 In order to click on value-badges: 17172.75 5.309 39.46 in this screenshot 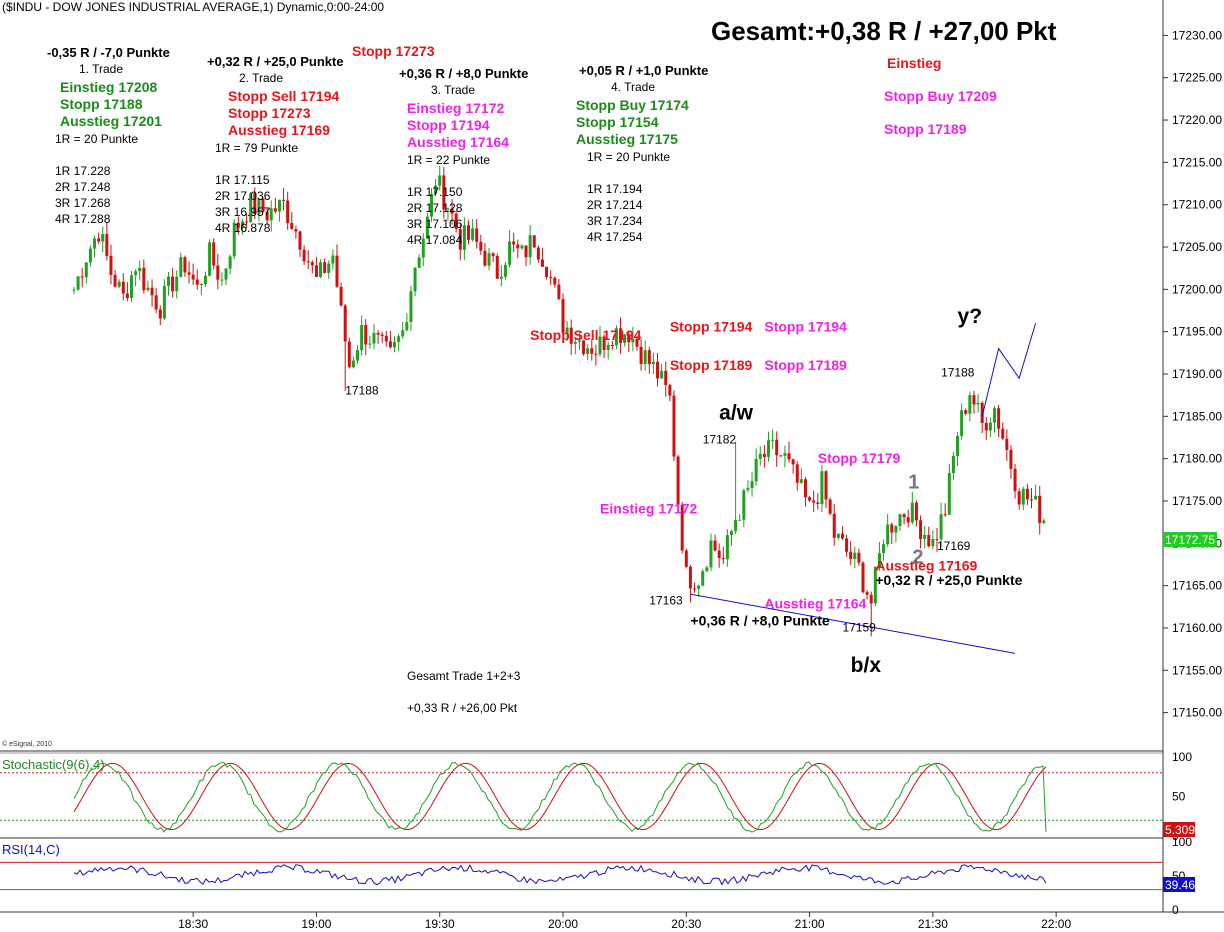, I will do `click(1190, 712)`.